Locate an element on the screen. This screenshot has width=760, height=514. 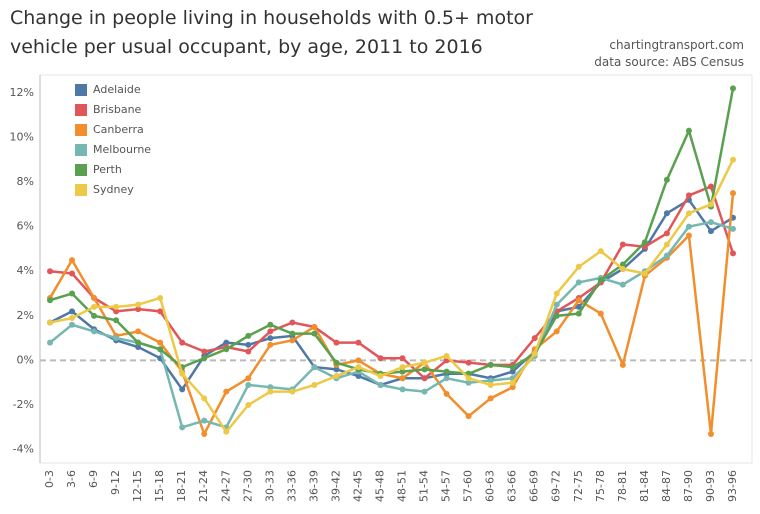
x-tick-label: 24-27 is located at coordinates (225, 486).